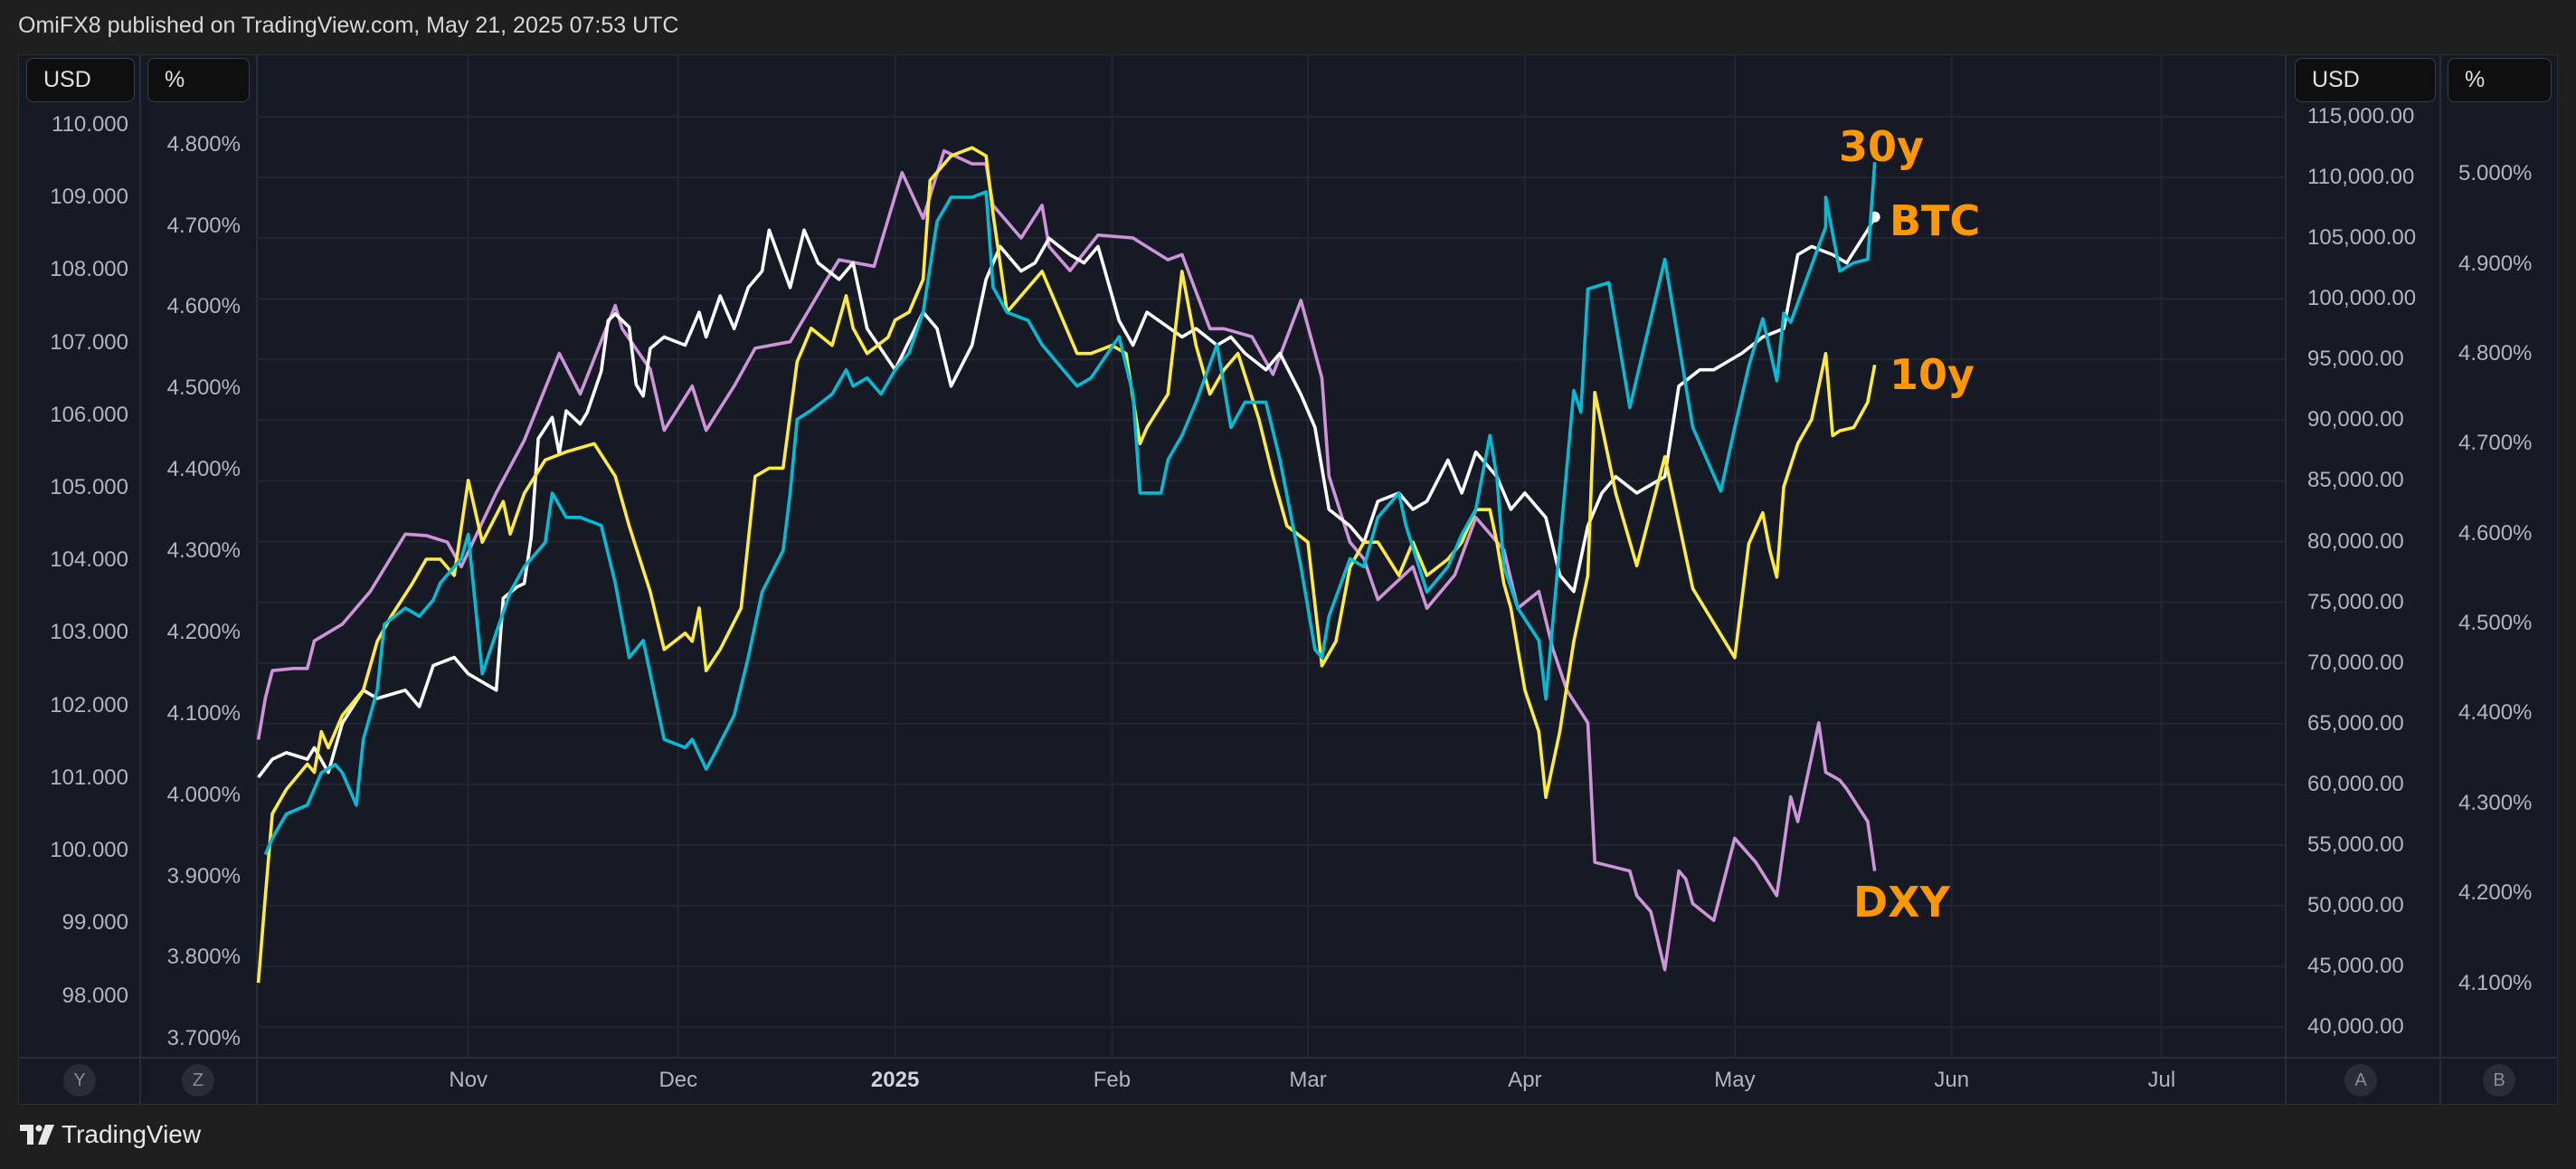  What do you see at coordinates (132, 1134) in the screenshot?
I see `tradingview-brand: TradingView` at bounding box center [132, 1134].